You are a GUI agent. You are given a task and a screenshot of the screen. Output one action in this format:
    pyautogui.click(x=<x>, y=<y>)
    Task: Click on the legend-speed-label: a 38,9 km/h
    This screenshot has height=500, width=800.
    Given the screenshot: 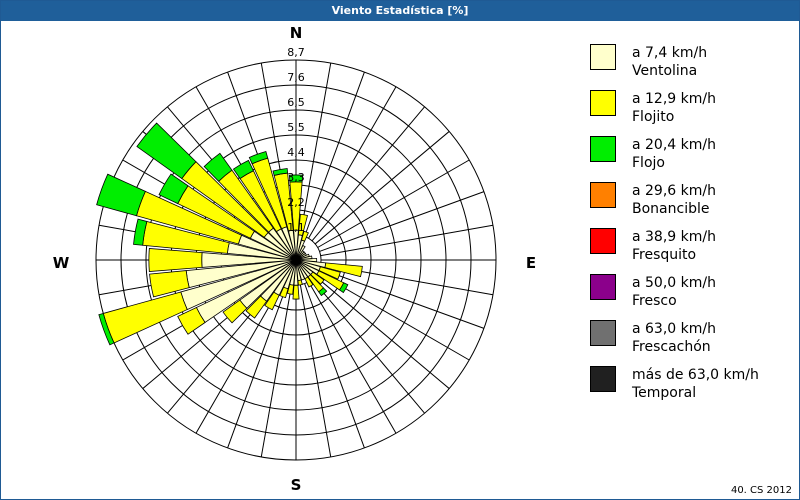 What is the action you would take?
    pyautogui.click(x=674, y=237)
    